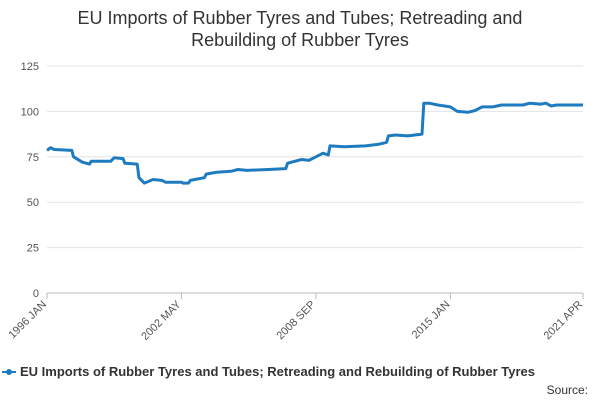 The width and height of the screenshot is (600, 400). Describe the element at coordinates (300, 40) in the screenshot. I see `chart-title: Rebuilding of Rubber Tyres` at that location.